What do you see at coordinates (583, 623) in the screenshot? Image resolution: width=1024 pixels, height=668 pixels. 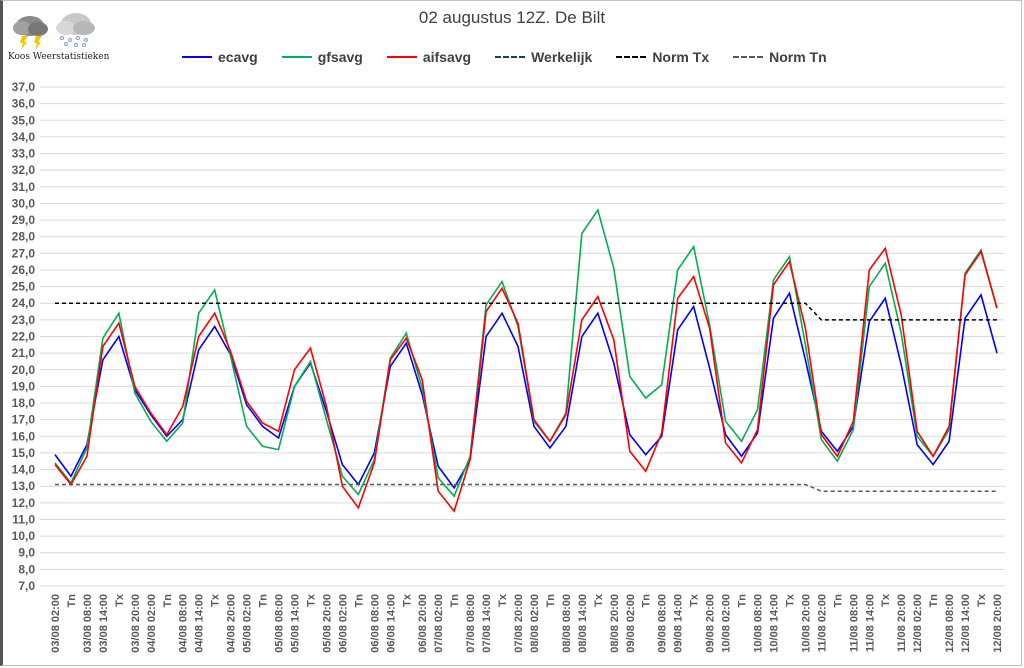 I see `x-tick-label: 08/08 14:00` at bounding box center [583, 623].